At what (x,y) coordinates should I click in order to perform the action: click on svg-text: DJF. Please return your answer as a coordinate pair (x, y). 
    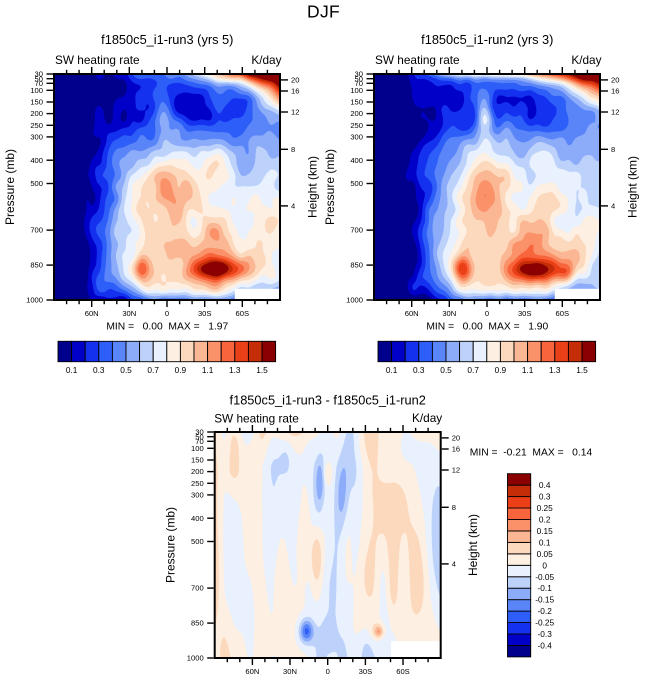
    Looking at the image, I should click on (323, 11).